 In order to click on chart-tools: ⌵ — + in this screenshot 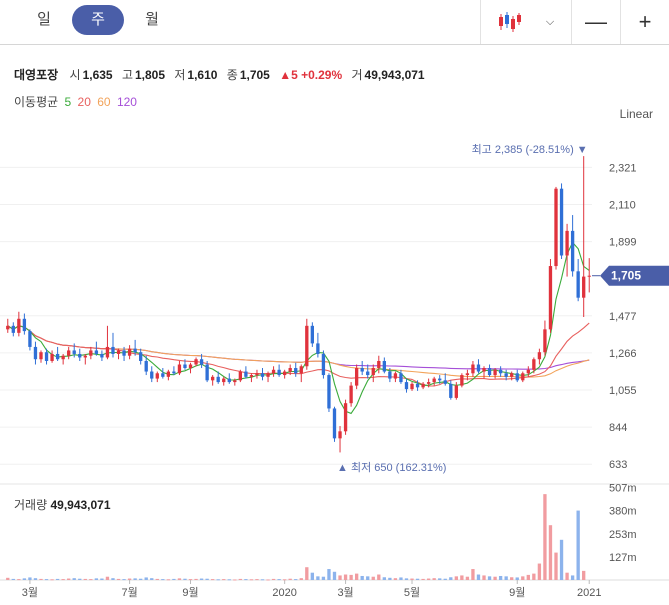, I will do `click(574, 22)`.